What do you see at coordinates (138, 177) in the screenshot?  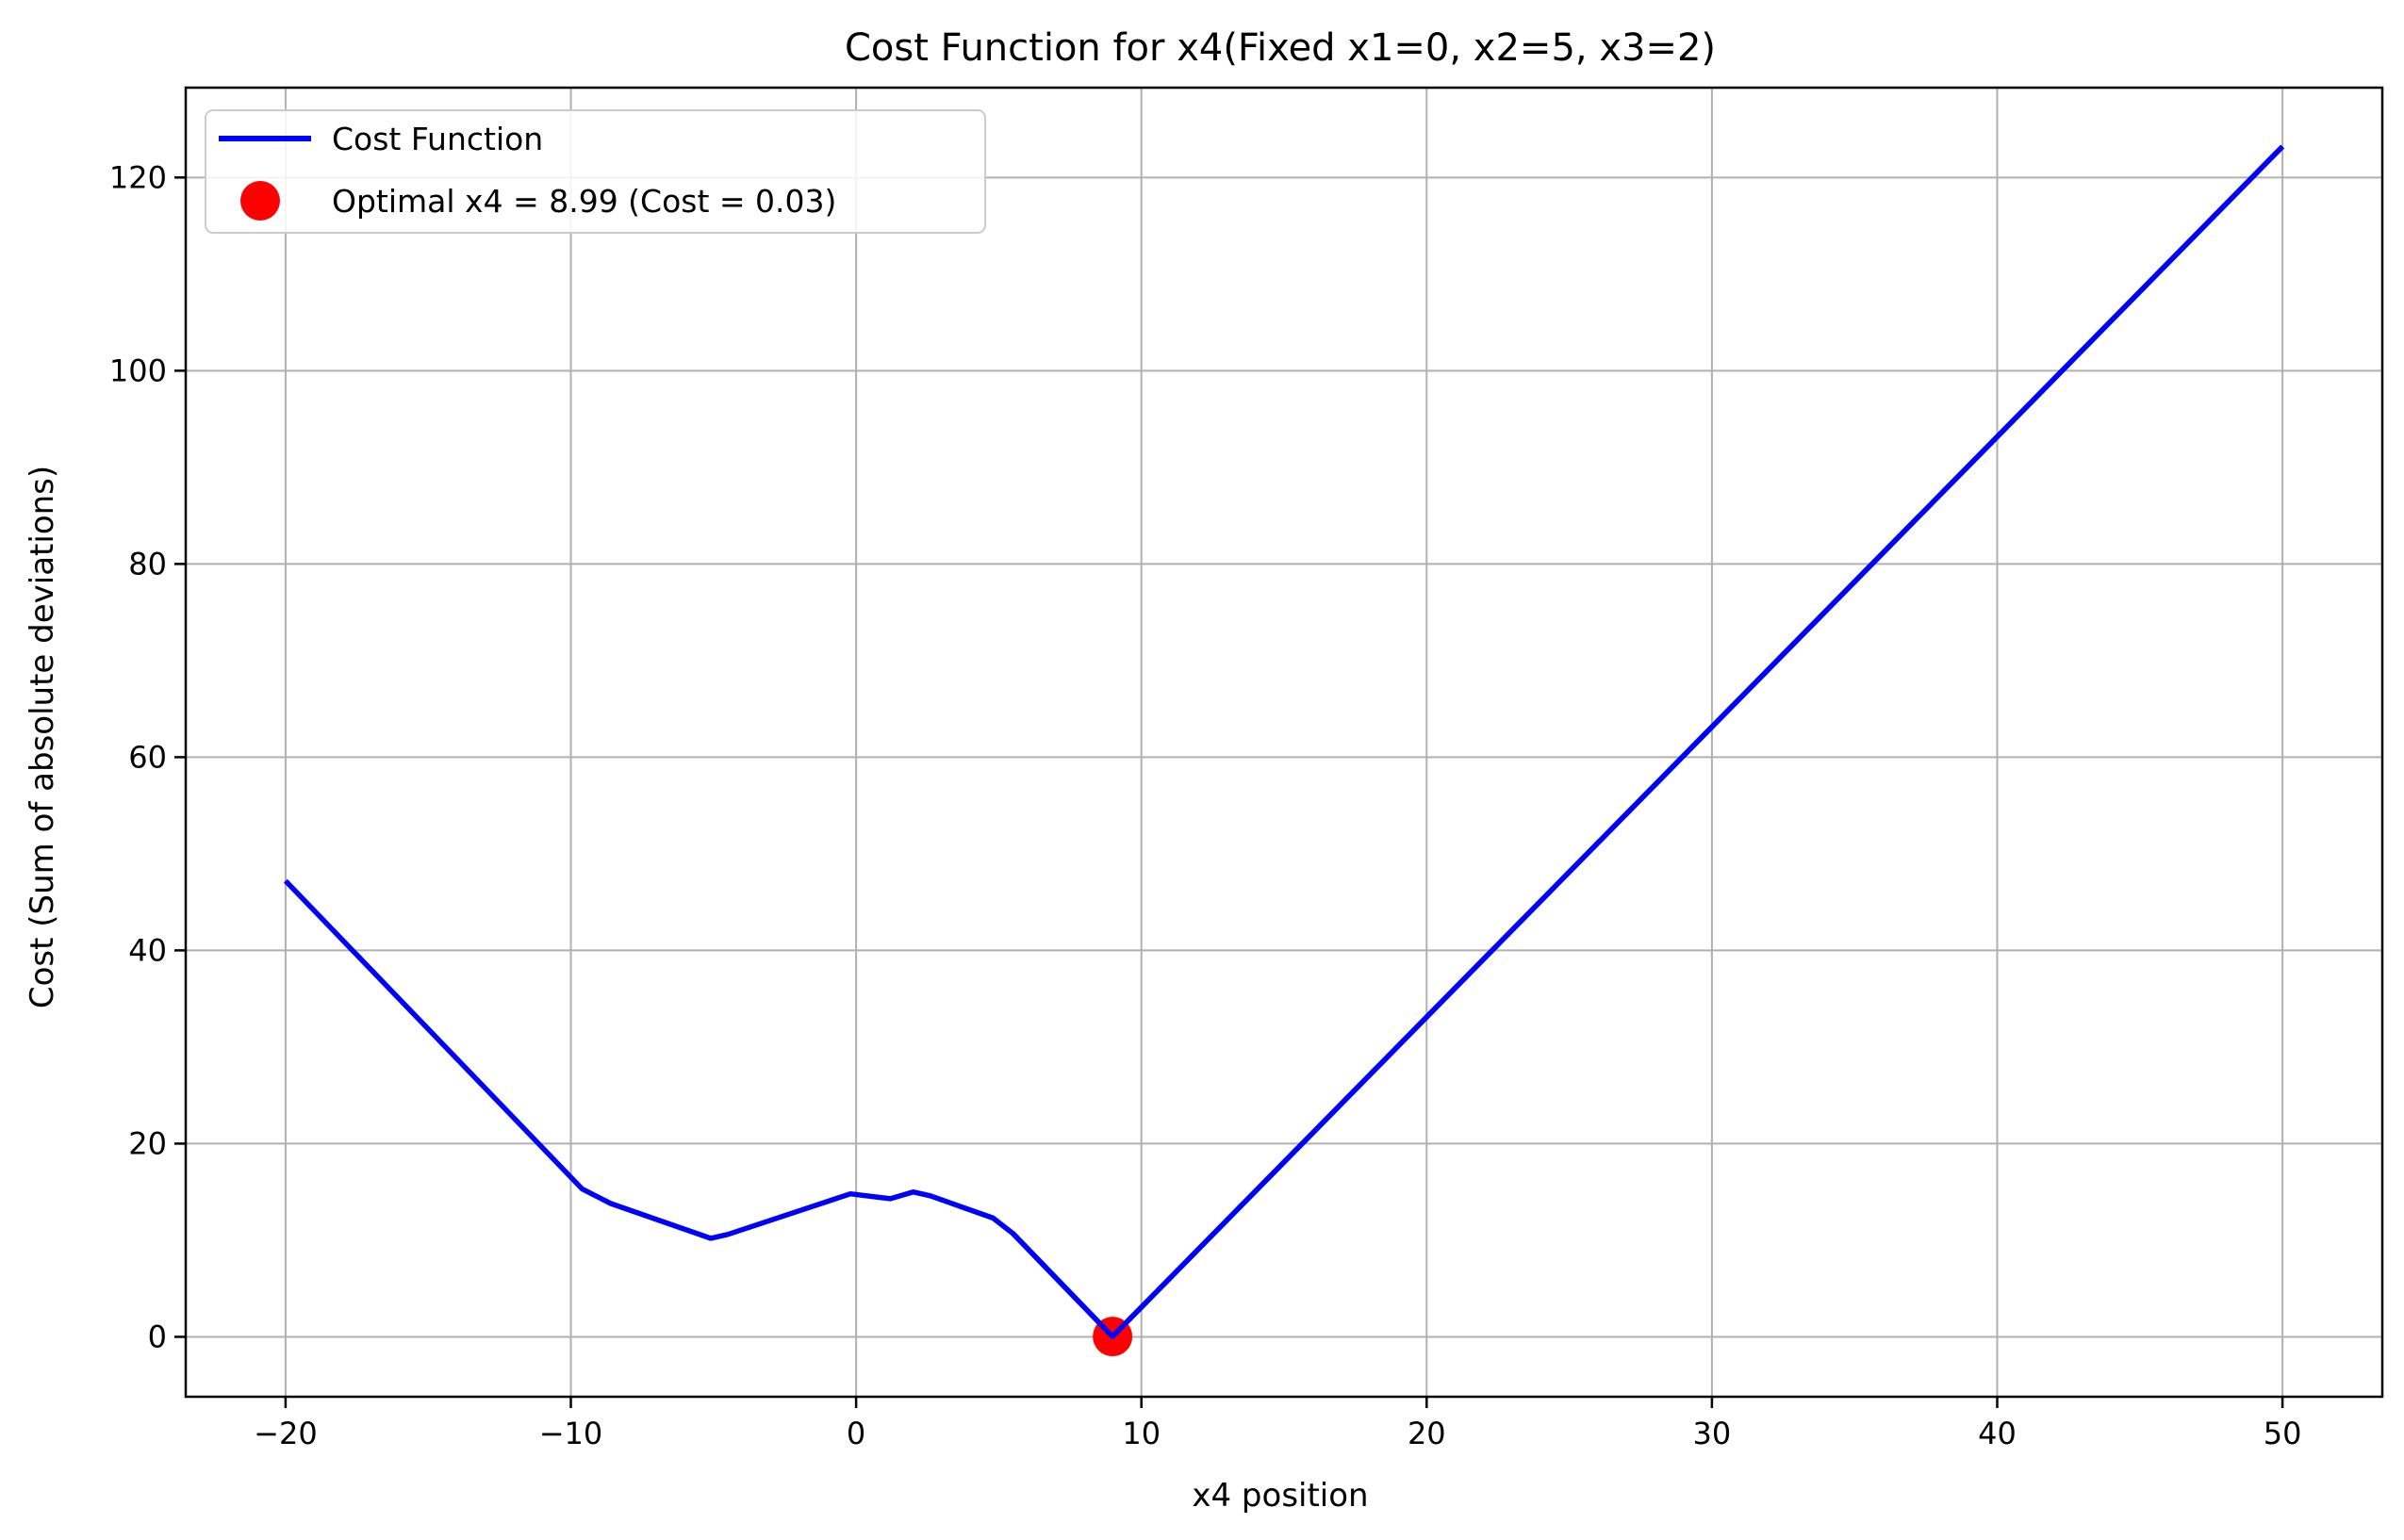 I see `y-tick-label: 120` at bounding box center [138, 177].